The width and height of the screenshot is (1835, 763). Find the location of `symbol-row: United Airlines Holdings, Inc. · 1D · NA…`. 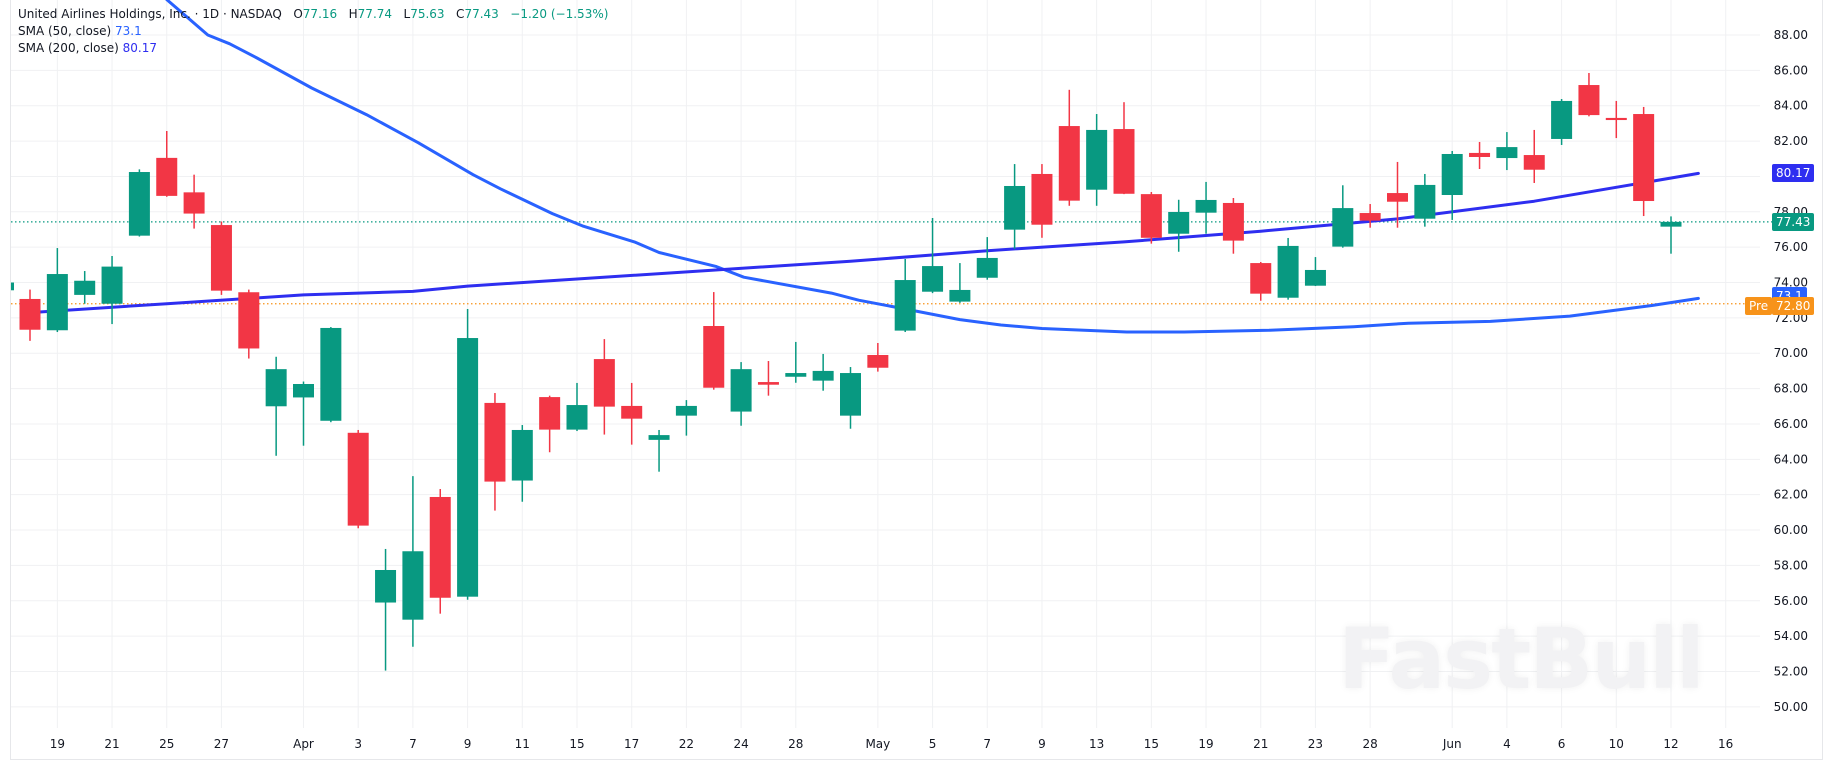

symbol-row: United Airlines Holdings, Inc. · 1D · NA… is located at coordinates (313, 14).